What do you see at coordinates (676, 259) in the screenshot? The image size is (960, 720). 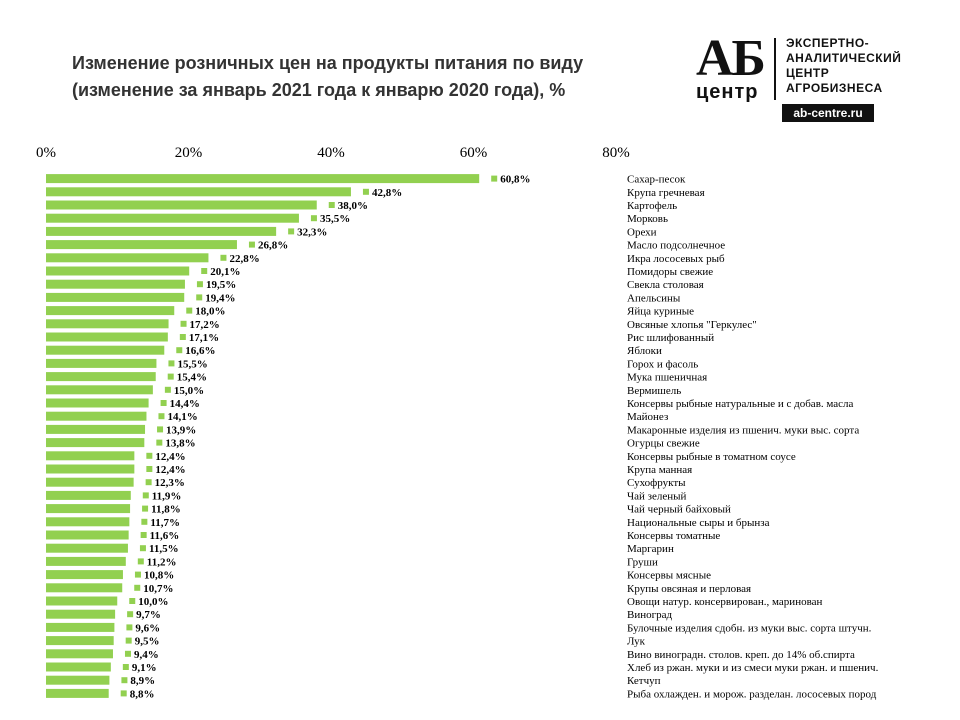 I see `category-label: Икра лососевых рыб` at bounding box center [676, 259].